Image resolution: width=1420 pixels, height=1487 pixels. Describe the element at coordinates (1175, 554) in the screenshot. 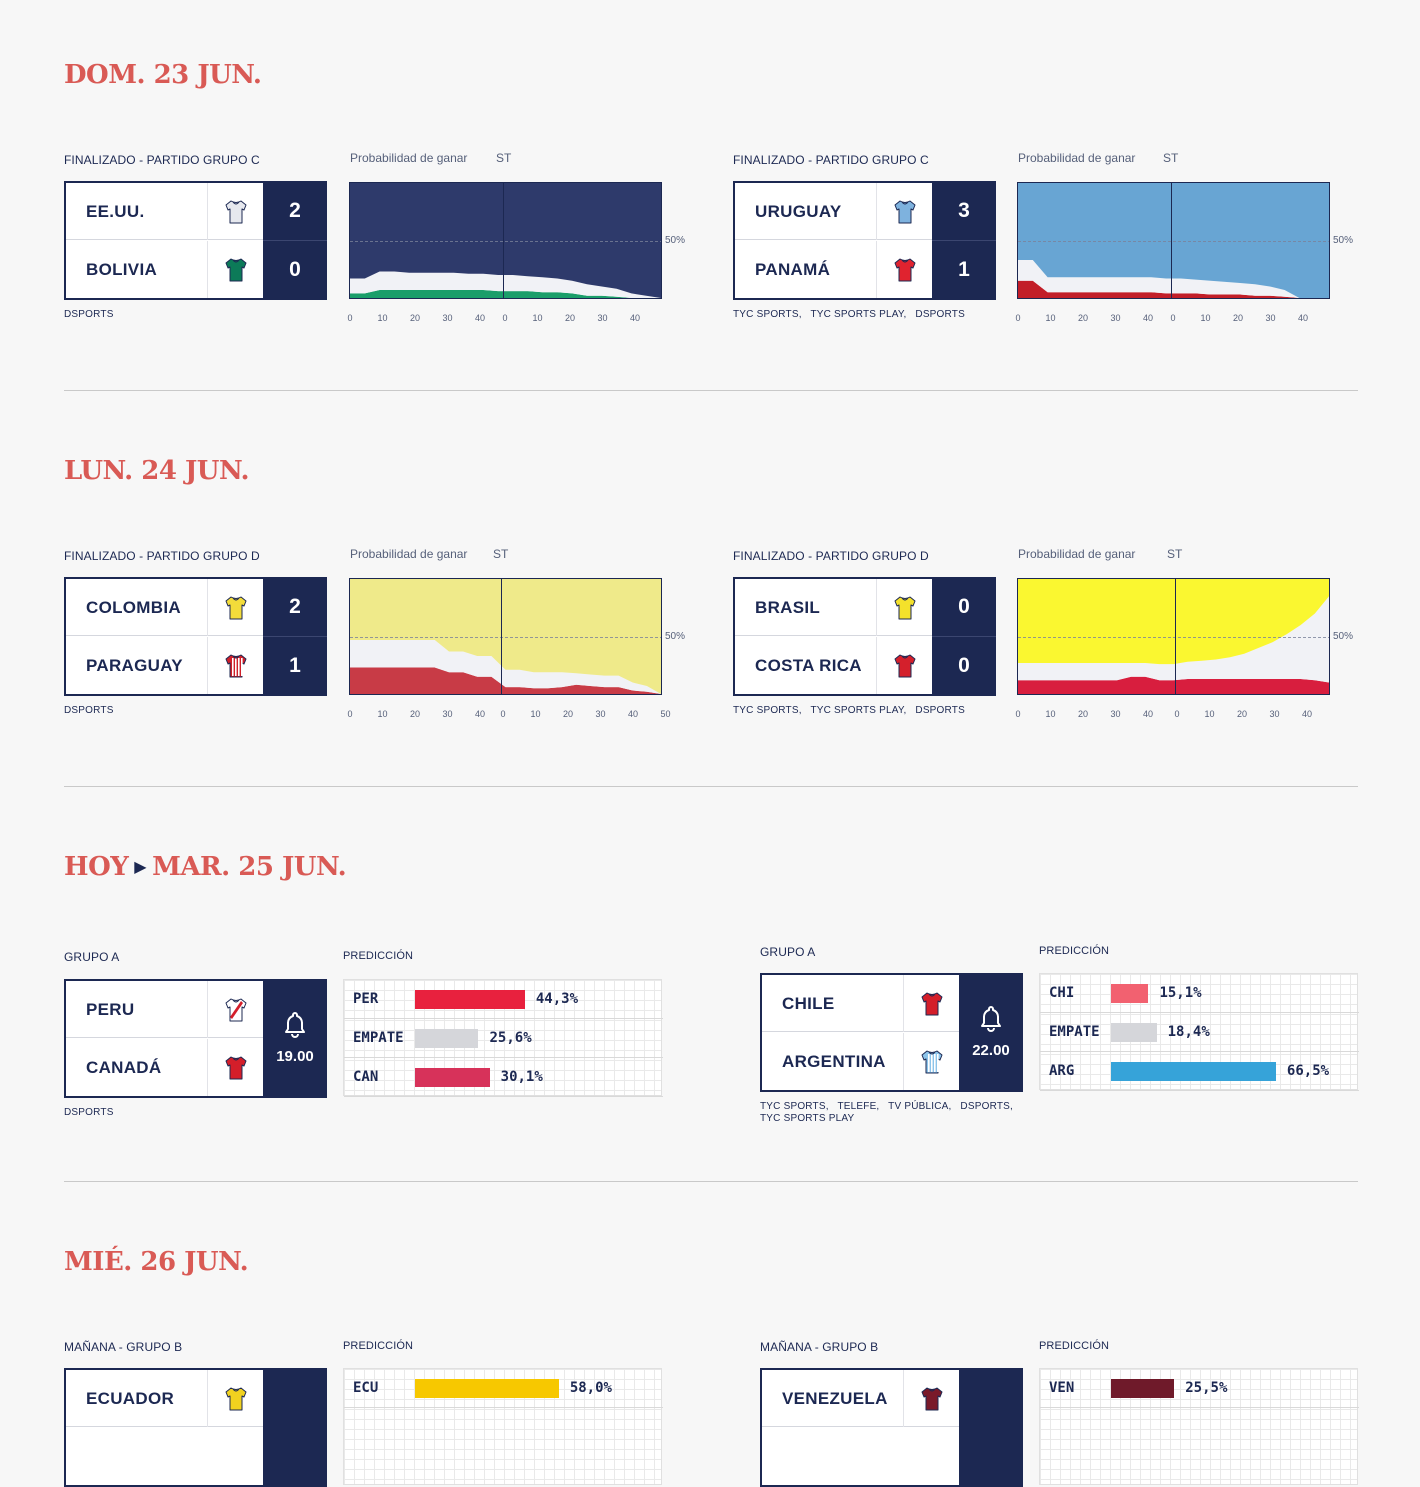

I see `st-label: ST` at that location.